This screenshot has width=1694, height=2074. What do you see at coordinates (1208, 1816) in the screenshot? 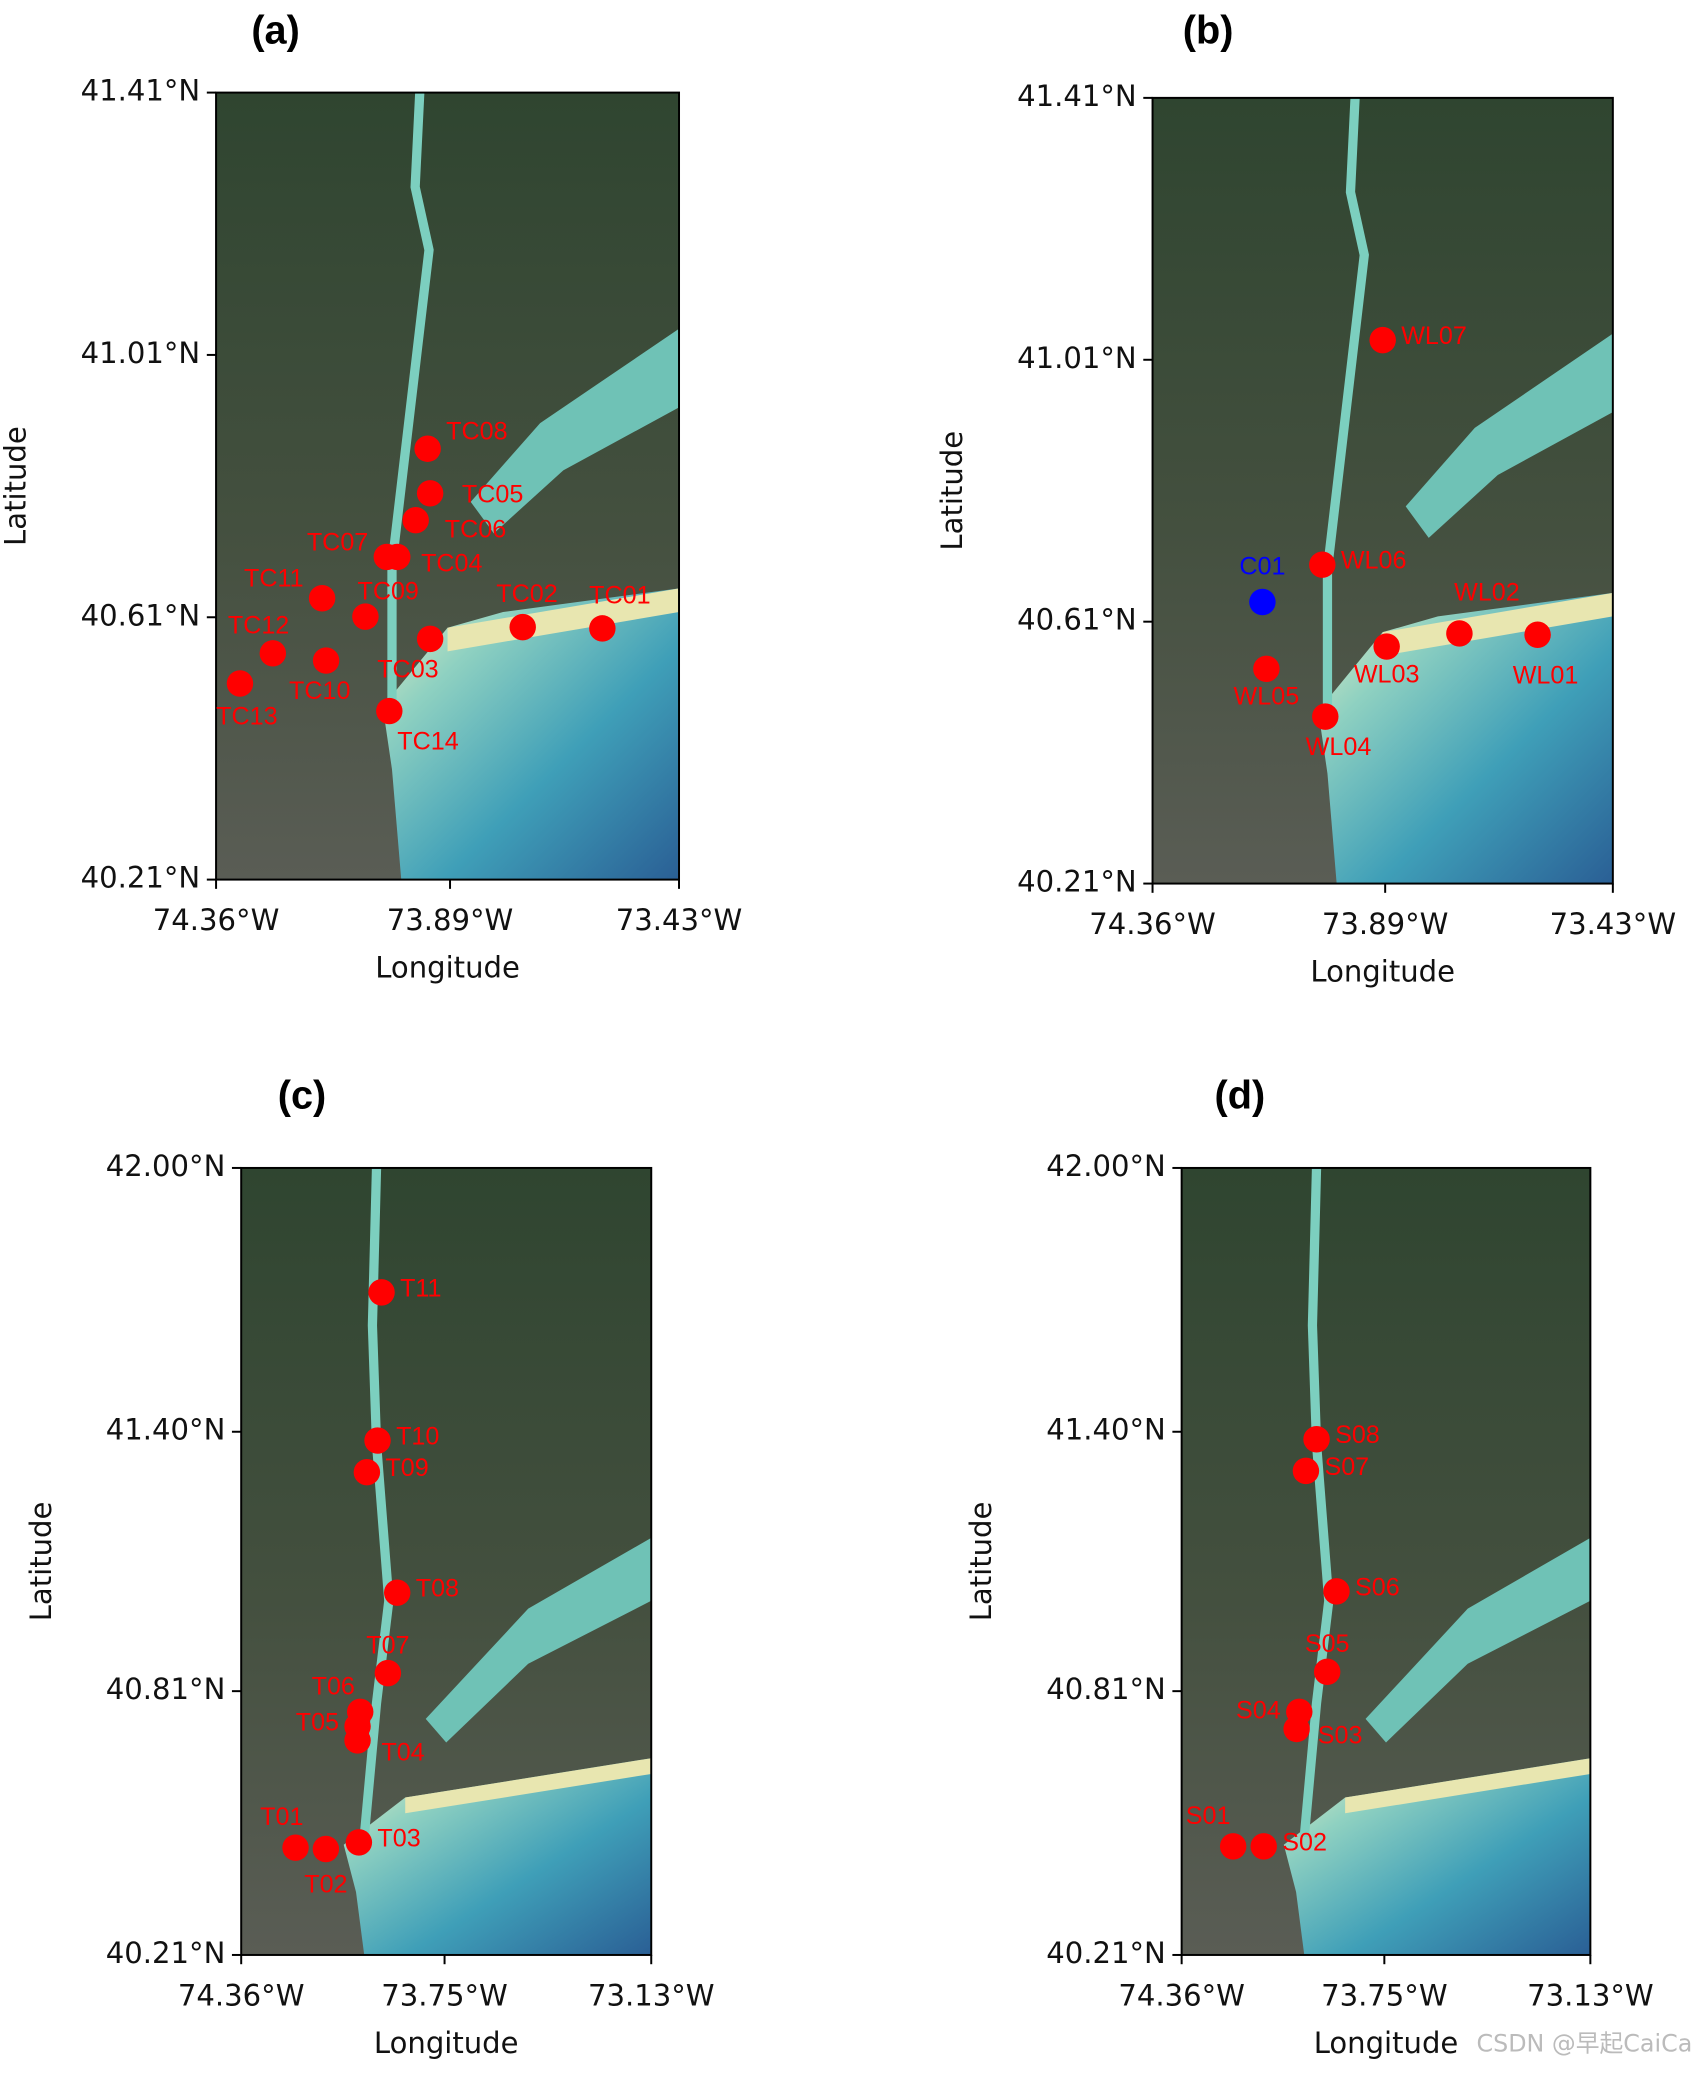
I see `station-label: S01` at bounding box center [1208, 1816].